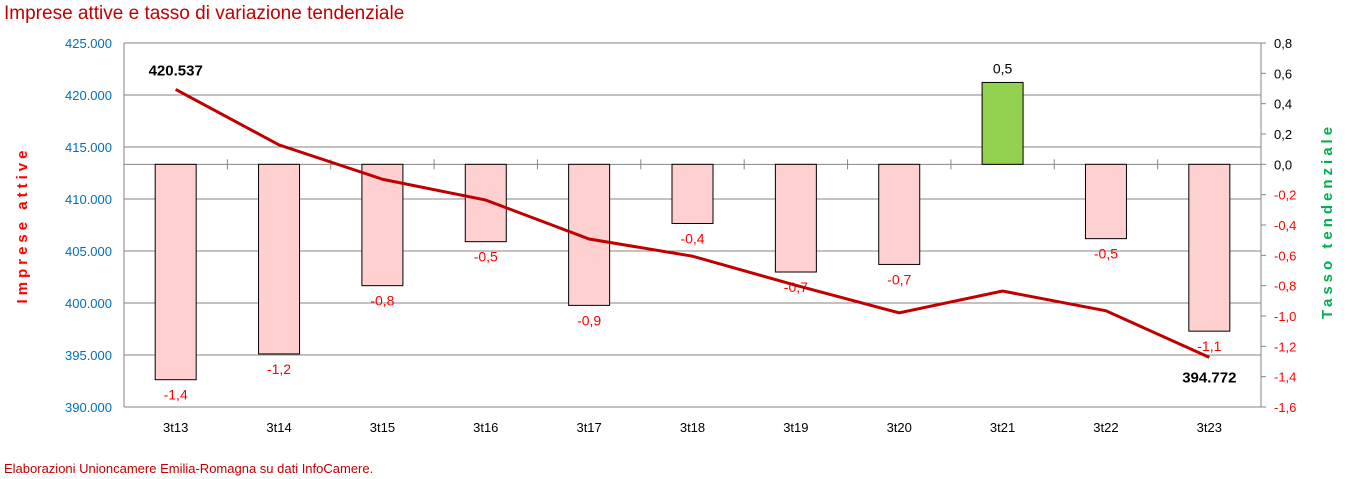 The image size is (1365, 479). Describe the element at coordinates (1285, 286) in the screenshot. I see `right-tick-label: -0,8` at that location.